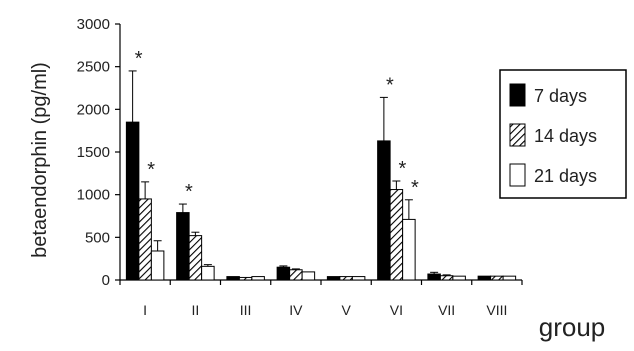  What do you see at coordinates (346, 310) in the screenshot?
I see `x-tick-label: V` at bounding box center [346, 310].